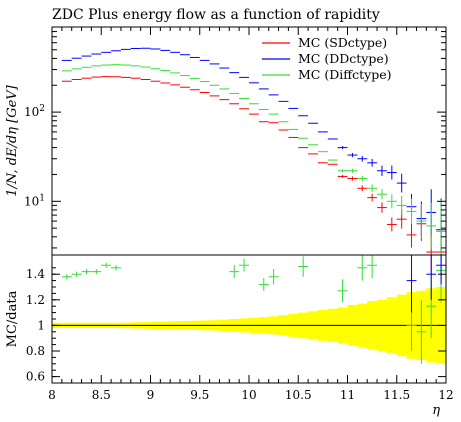 The width and height of the screenshot is (461, 422). Describe the element at coordinates (344, 74) in the screenshot. I see `legend-label-2: MC (Diffctype)` at that location.